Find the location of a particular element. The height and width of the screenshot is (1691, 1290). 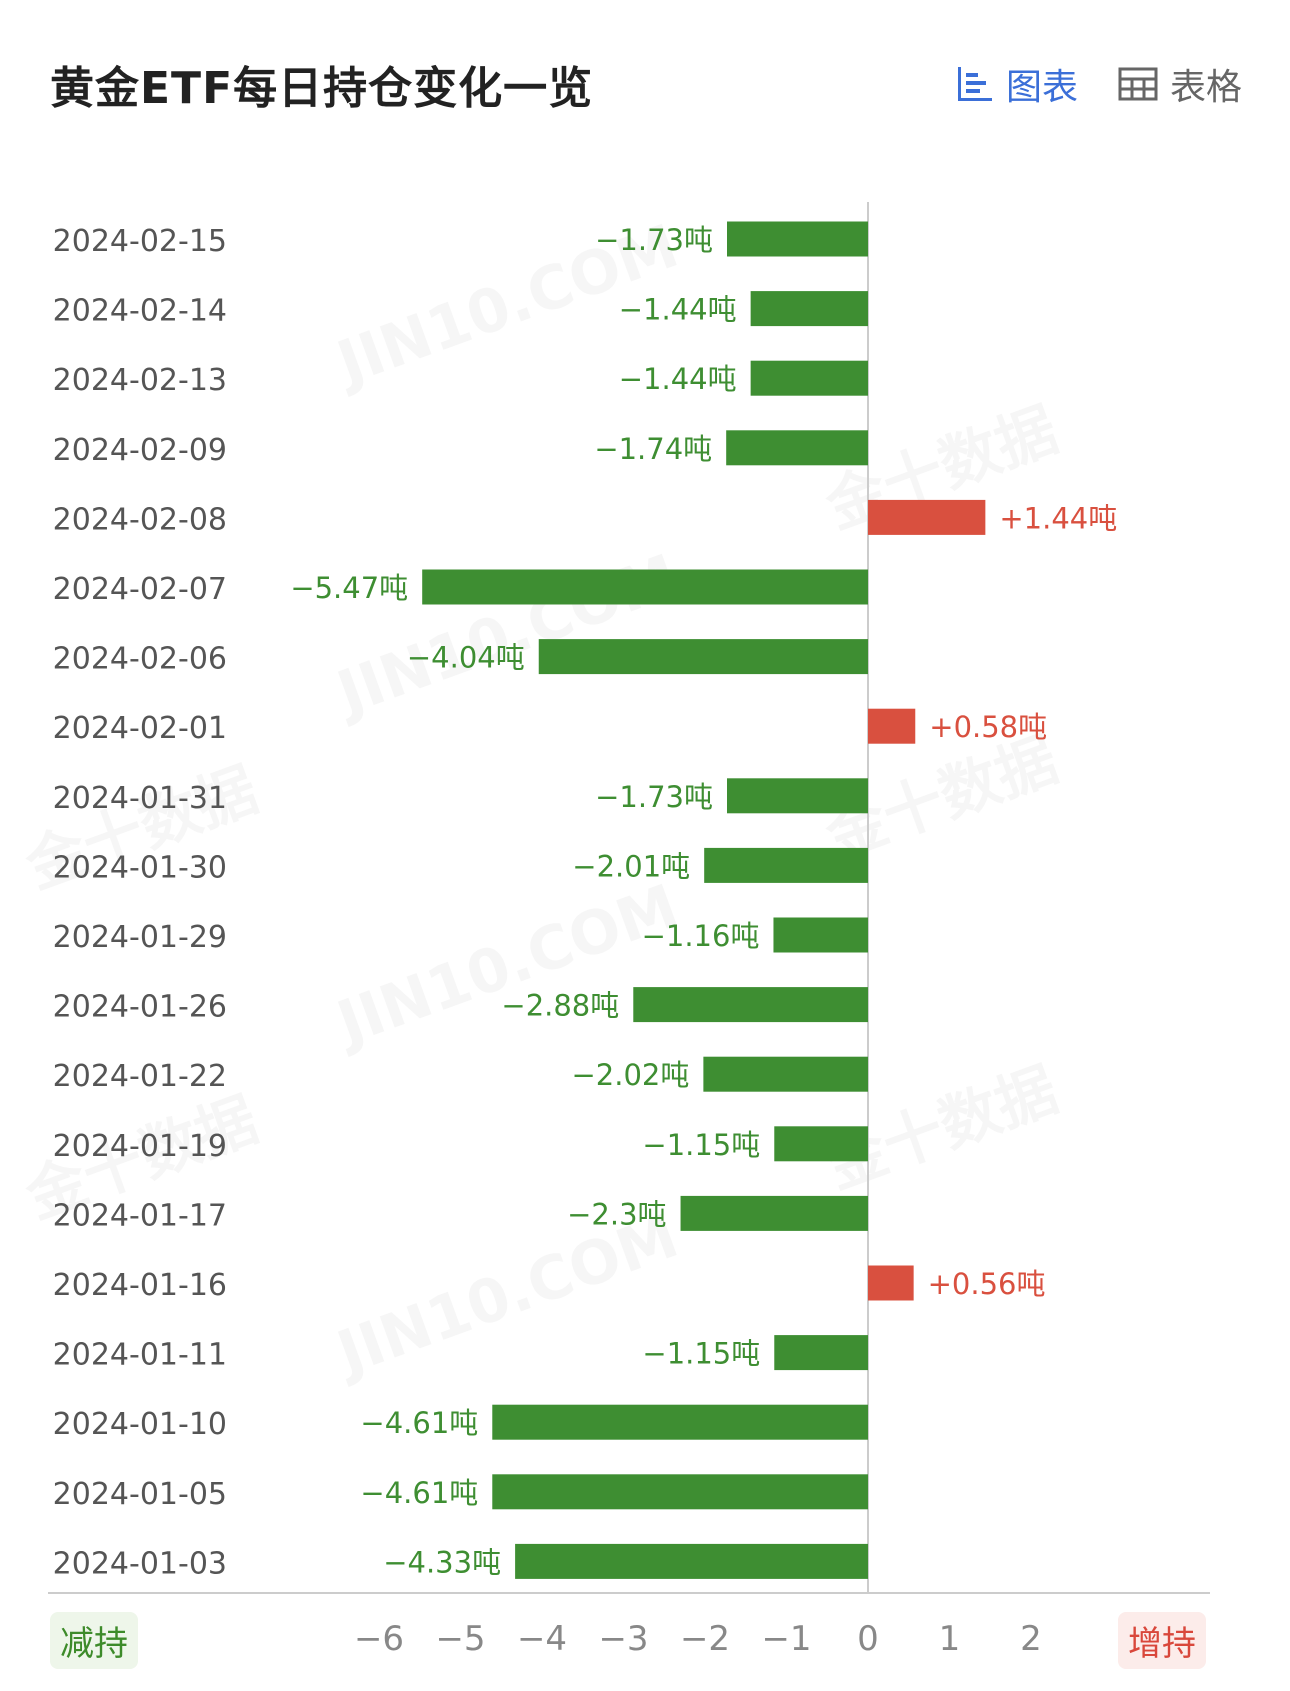

data-label: −1.74吨 is located at coordinates (653, 449).